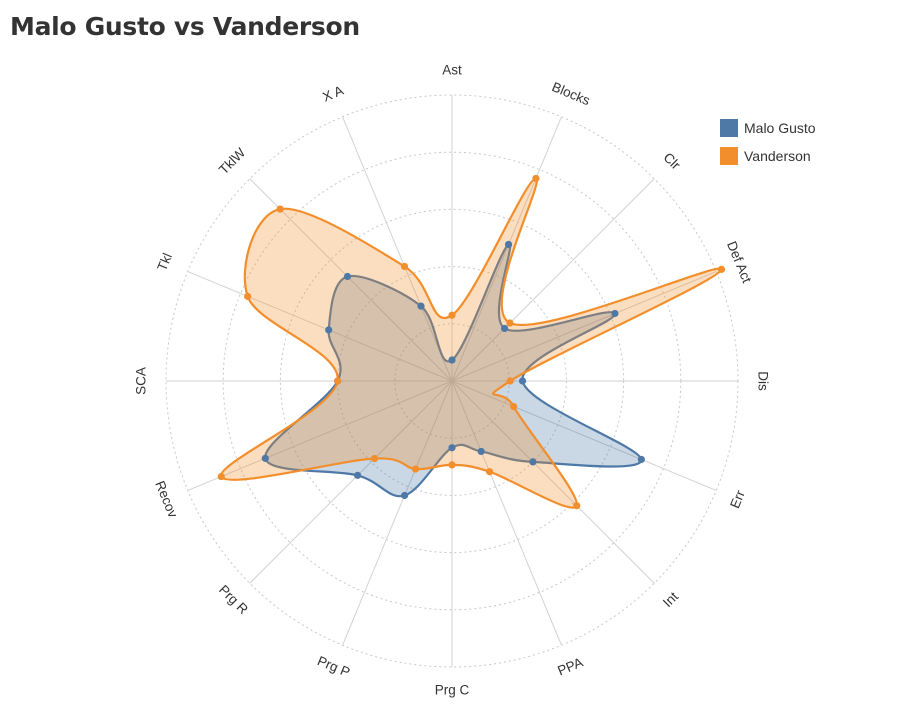 The width and height of the screenshot is (902, 714). What do you see at coordinates (452, 690) in the screenshot?
I see `axis-label-prg-c: Prg C` at bounding box center [452, 690].